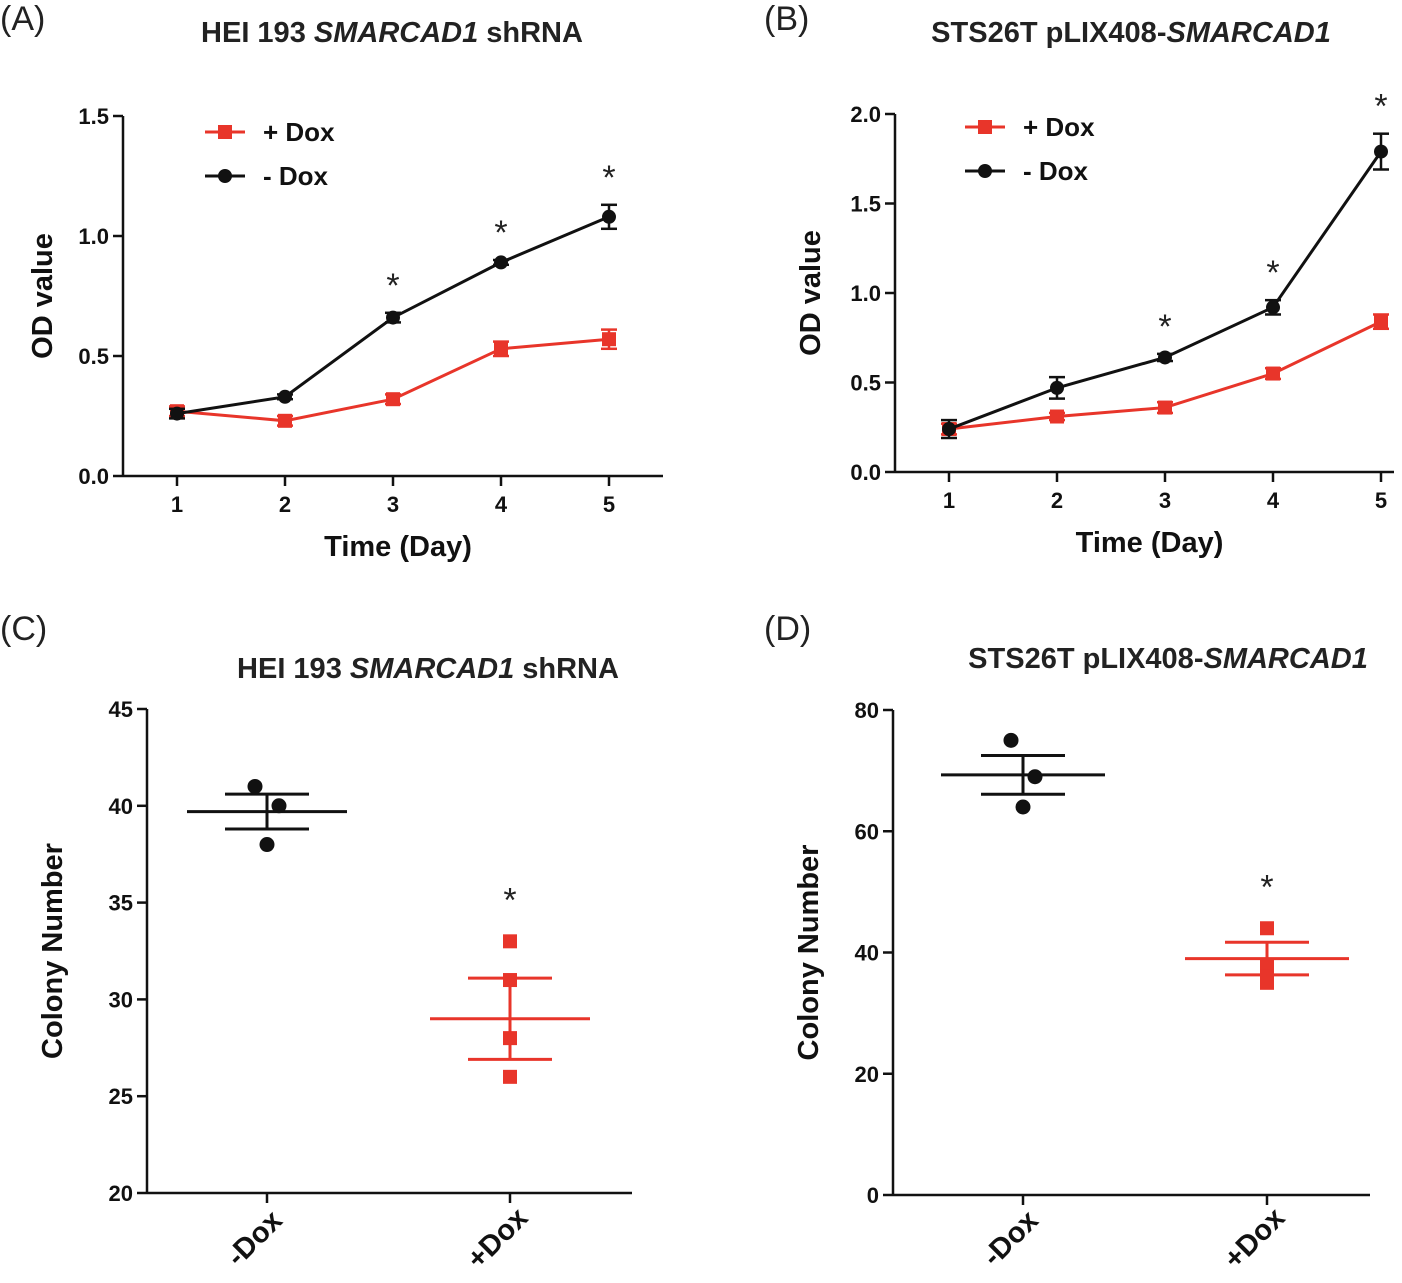  What do you see at coordinates (497, 1238) in the screenshot?
I see `x-category-label: +Dox` at bounding box center [497, 1238].